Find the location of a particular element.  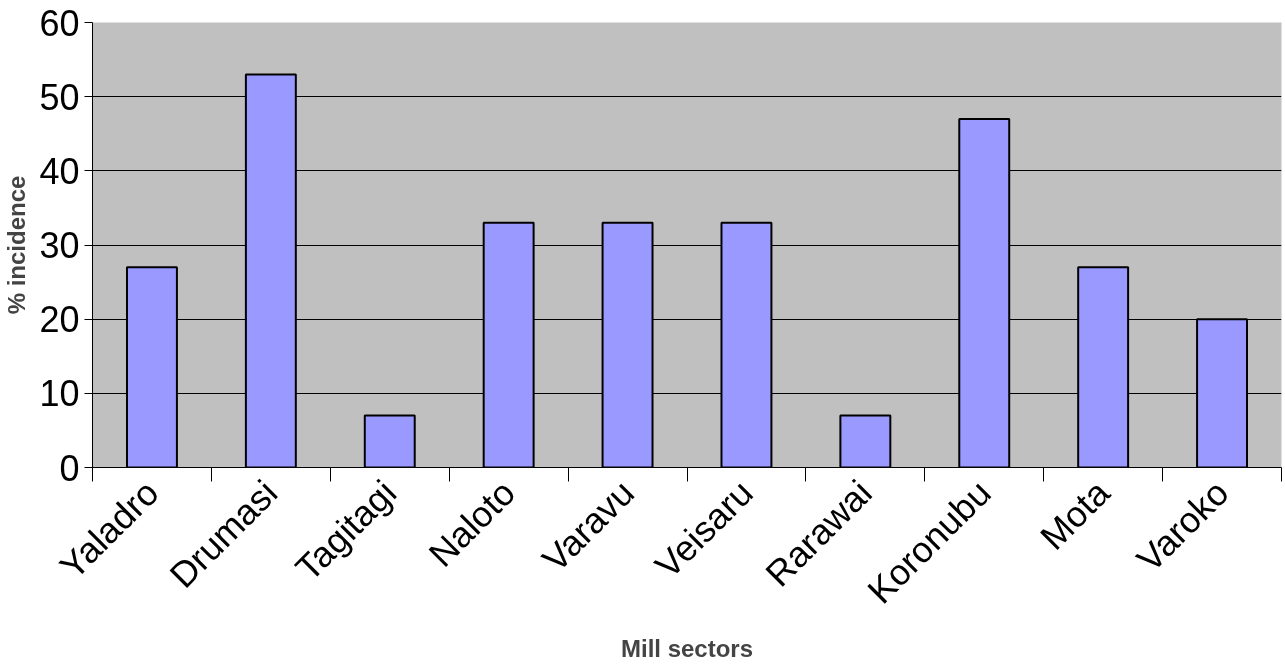

x-axis-title: Mill sectors is located at coordinates (687, 648).